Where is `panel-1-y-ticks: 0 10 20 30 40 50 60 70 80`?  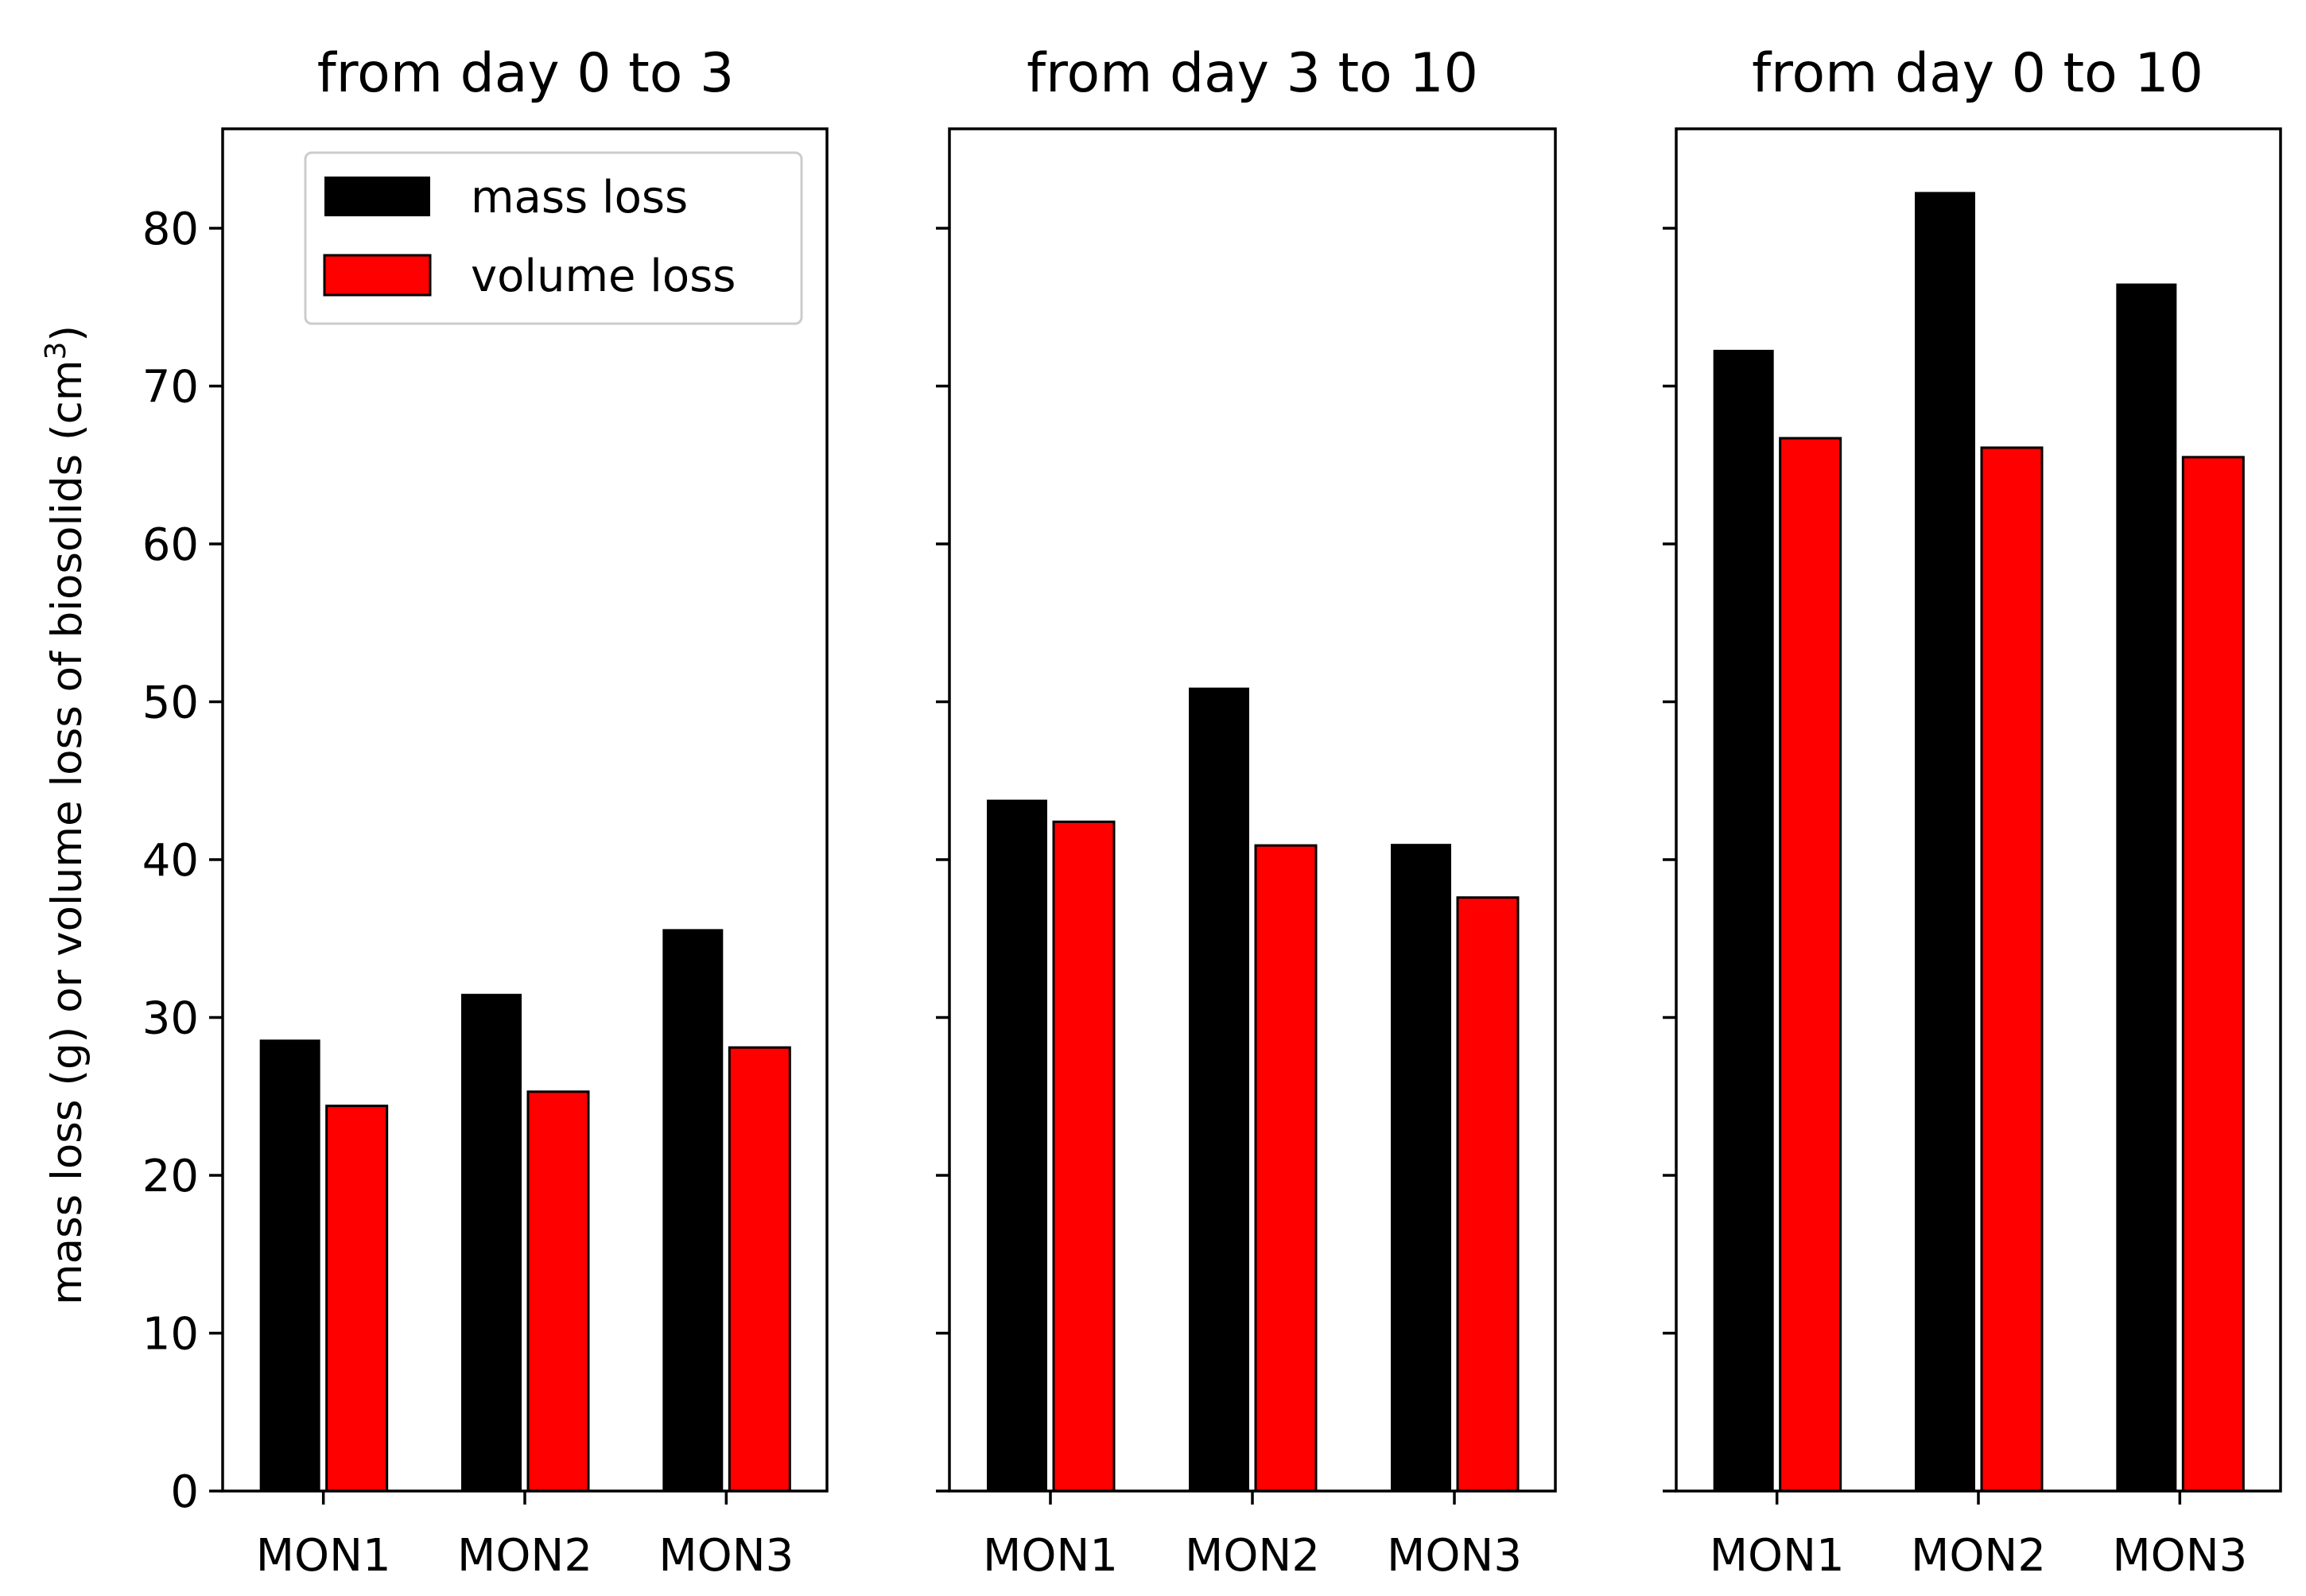 panel-1-y-ticks: 0 10 20 30 40 50 60 70 80 is located at coordinates (182, 861).